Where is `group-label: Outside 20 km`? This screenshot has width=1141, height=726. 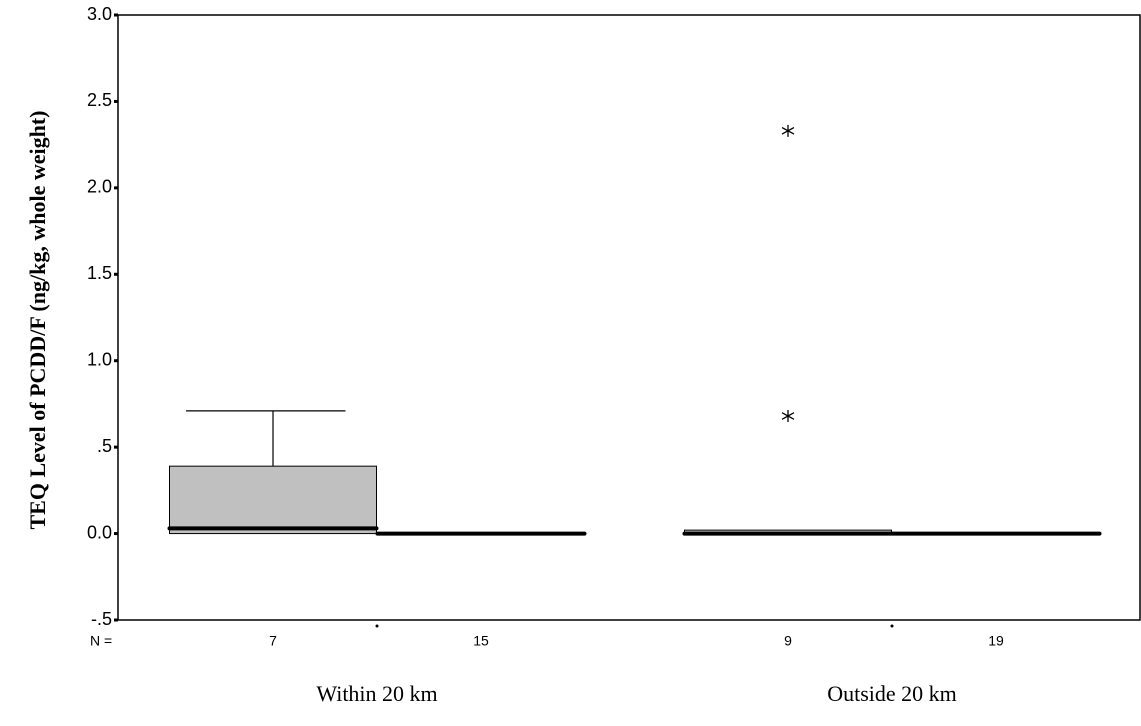
group-label: Outside 20 km is located at coordinates (892, 693).